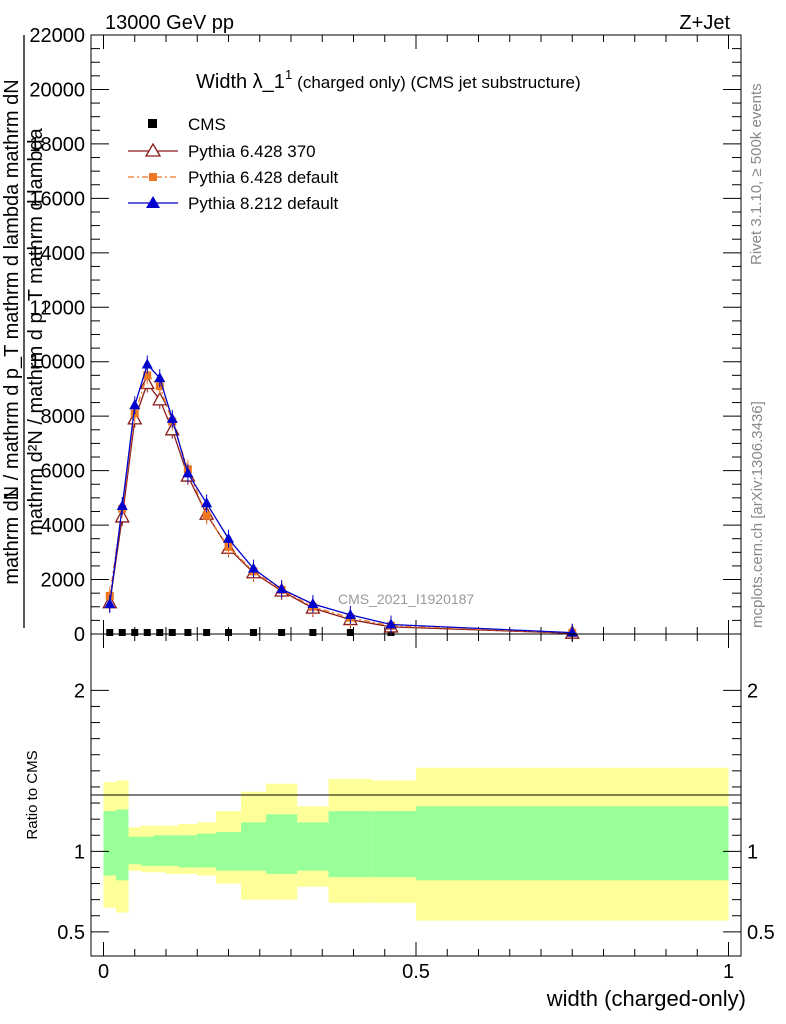 Image resolution: width=786 pixels, height=1024 pixels. What do you see at coordinates (57, 145) in the screenshot?
I see `main-y-tick-label: 18000` at bounding box center [57, 145].